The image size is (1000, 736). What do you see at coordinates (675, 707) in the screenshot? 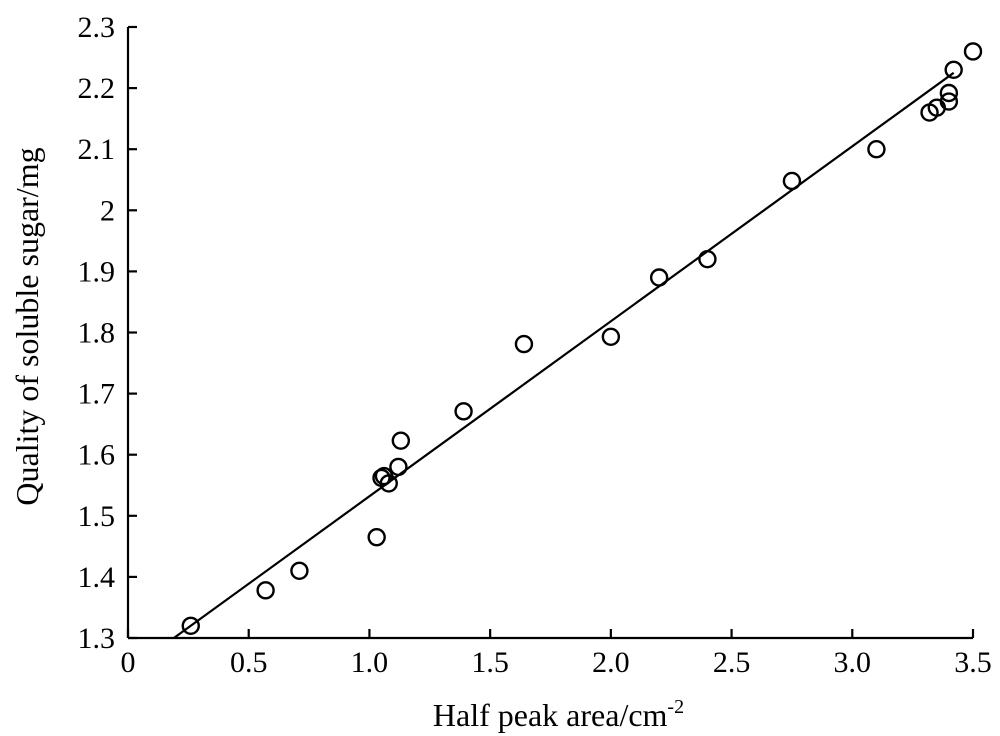
I see `x-axis-title-superscript: -2` at bounding box center [675, 707].